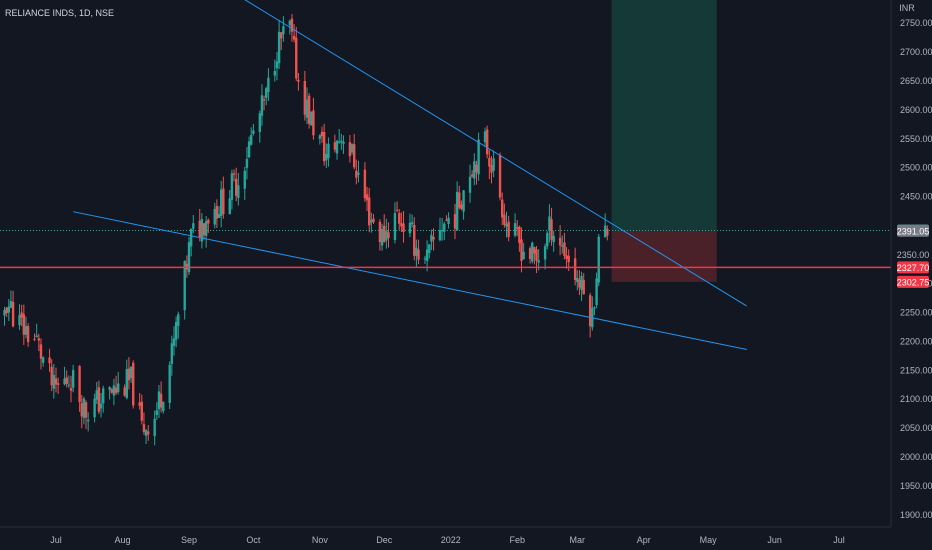 The width and height of the screenshot is (932, 550). What do you see at coordinates (916, 486) in the screenshot?
I see `y-tick-label: 1950.00` at bounding box center [916, 486].